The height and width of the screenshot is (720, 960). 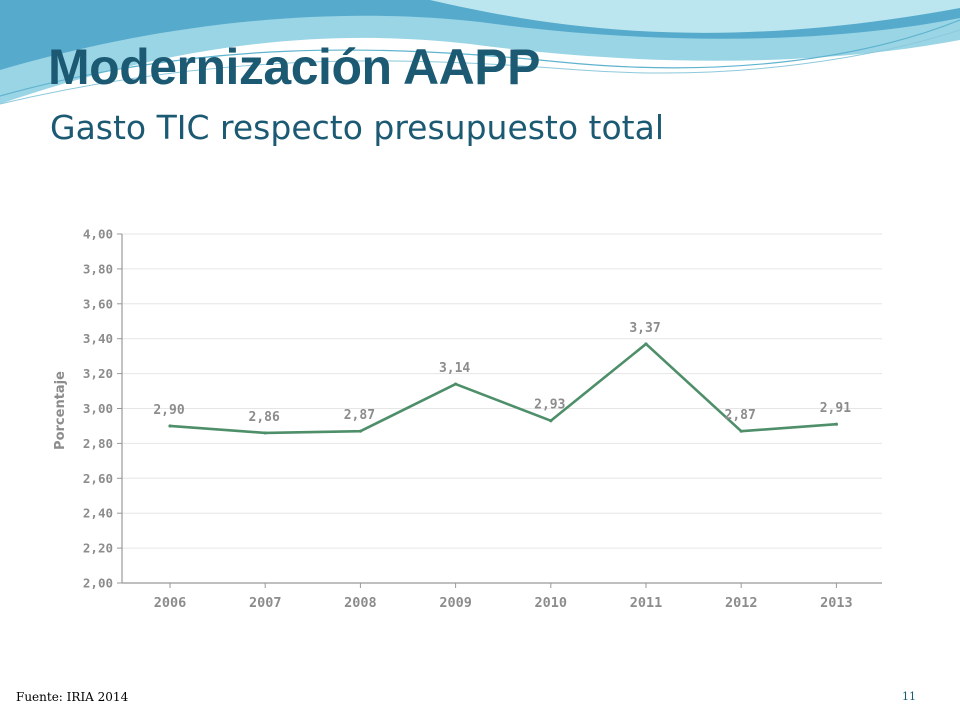 What do you see at coordinates (360, 603) in the screenshot?
I see `x-tick-label: 2008` at bounding box center [360, 603].